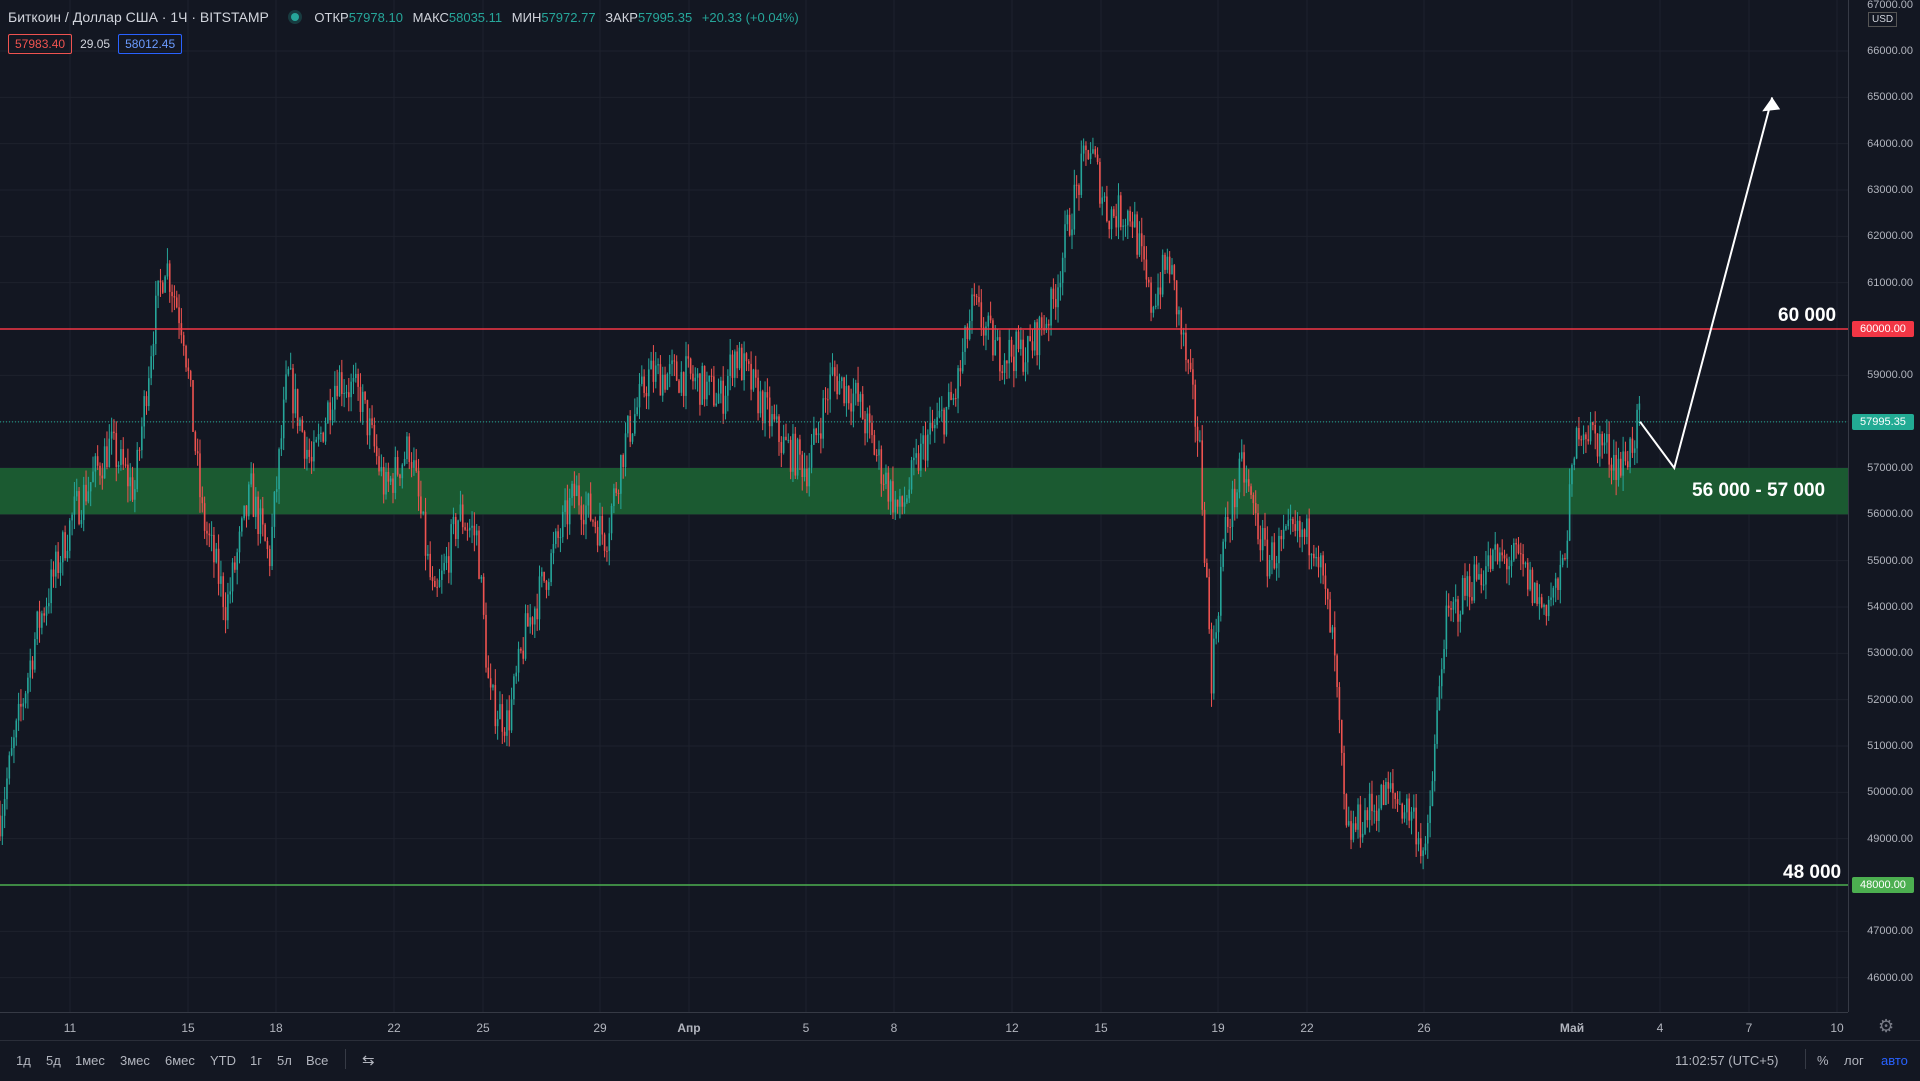  What do you see at coordinates (53, 1060) in the screenshot?
I see `range-5d: 5д` at bounding box center [53, 1060].